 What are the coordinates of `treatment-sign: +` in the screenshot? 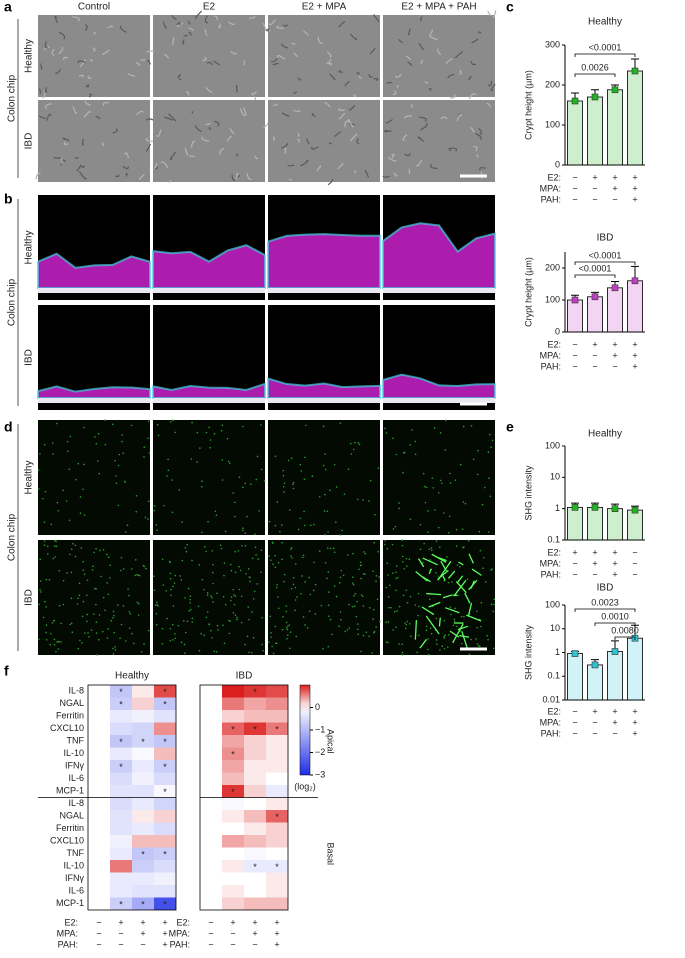 It's located at (254, 922).